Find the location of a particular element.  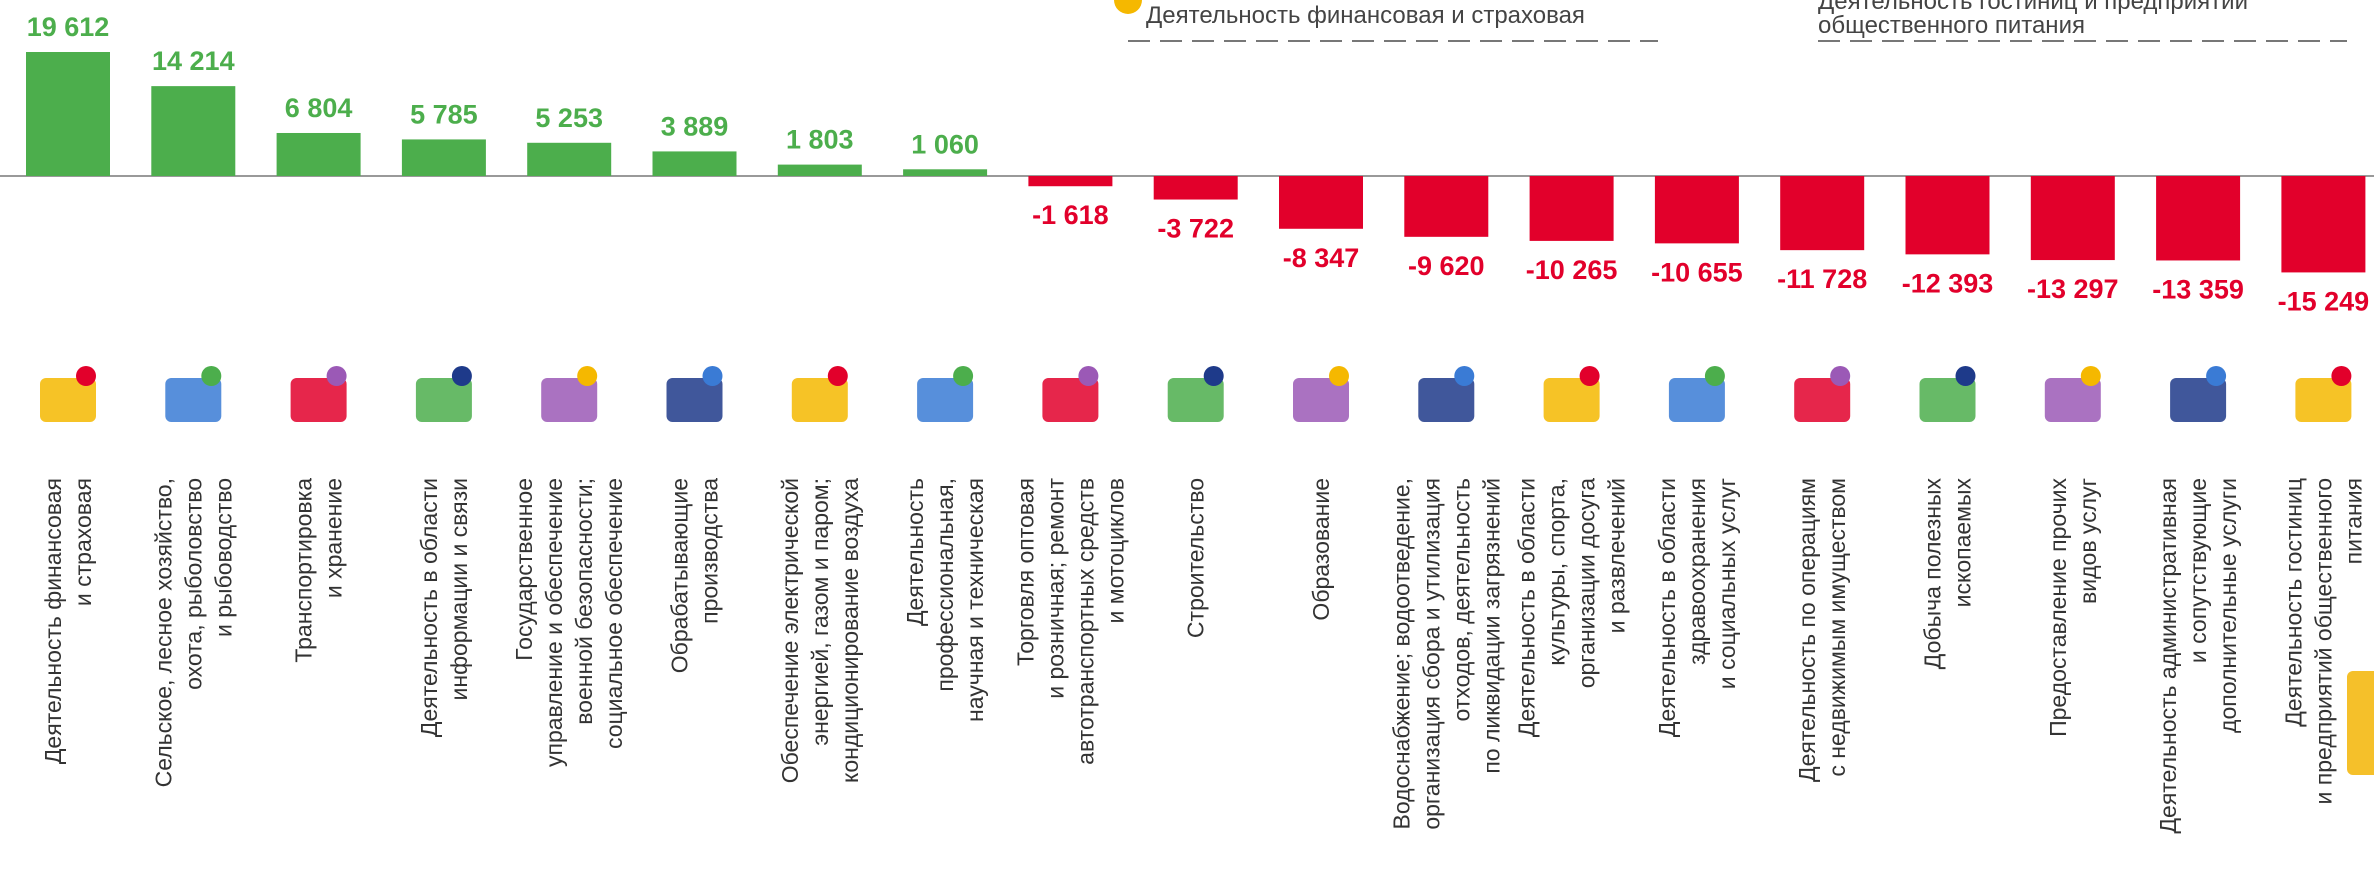

category-label: Сельское, лесное хозяйство, is located at coordinates (163, 632).